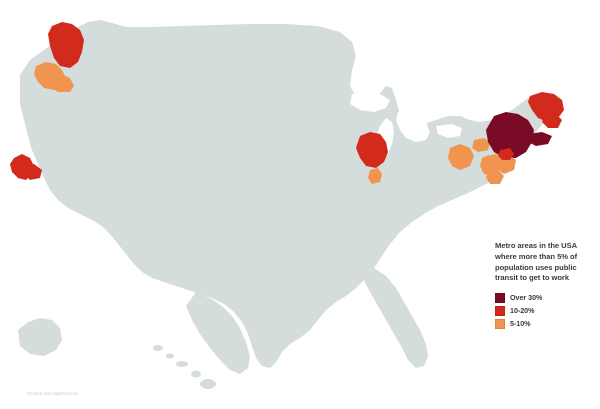 This screenshot has width=600, height=409. What do you see at coordinates (526, 298) in the screenshot?
I see `legend-label-over-30: Over 30%` at bounding box center [526, 298].